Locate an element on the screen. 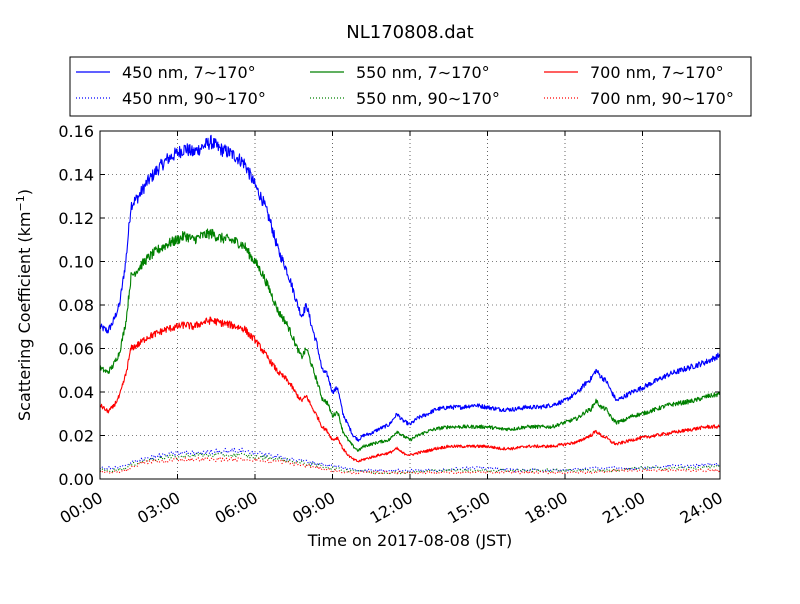 The image size is (800, 604). legend-label: 450 nm, 7∼170° is located at coordinates (189, 72).